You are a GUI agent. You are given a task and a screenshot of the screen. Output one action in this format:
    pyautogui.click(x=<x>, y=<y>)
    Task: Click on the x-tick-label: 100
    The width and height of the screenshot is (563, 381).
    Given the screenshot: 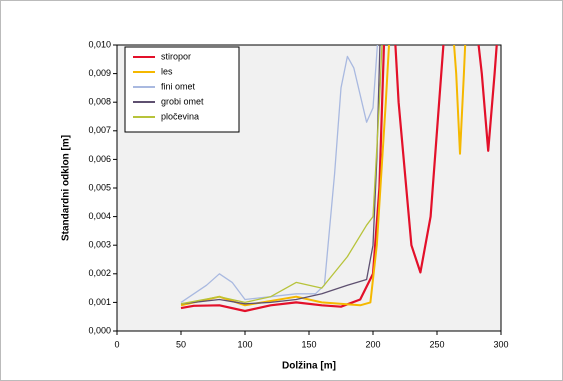 What is the action you would take?
    pyautogui.click(x=244, y=344)
    